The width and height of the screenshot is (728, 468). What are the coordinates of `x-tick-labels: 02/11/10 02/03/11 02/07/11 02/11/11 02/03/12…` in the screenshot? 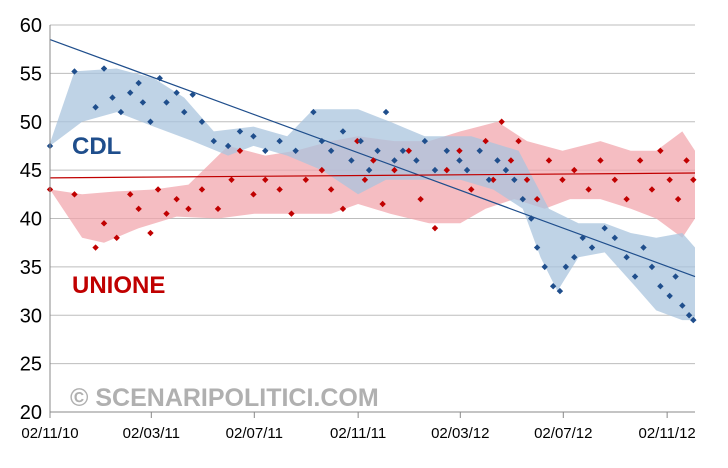 It's located at (358, 433).